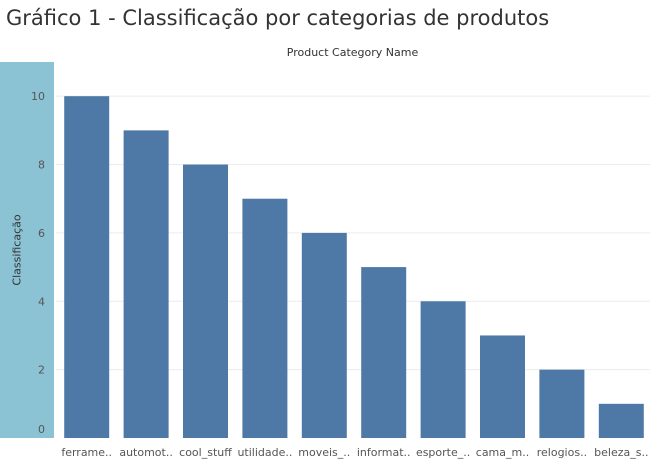  I want to click on y-ticks: 0 2 4 6 8 10, so click(38, 263).